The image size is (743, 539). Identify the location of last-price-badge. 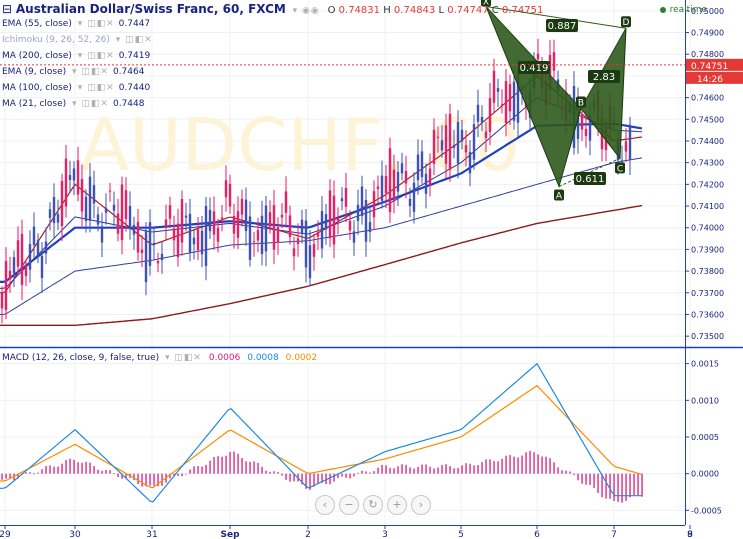
(714, 64).